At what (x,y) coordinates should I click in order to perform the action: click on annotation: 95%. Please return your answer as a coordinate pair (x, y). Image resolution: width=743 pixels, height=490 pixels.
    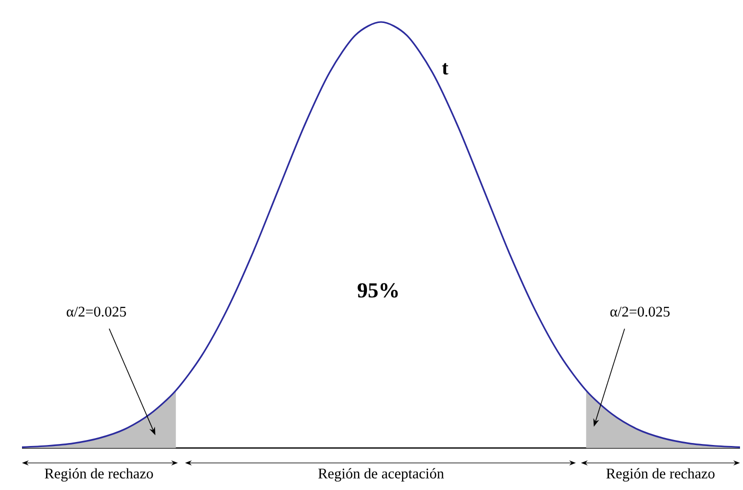
    Looking at the image, I should click on (378, 290).